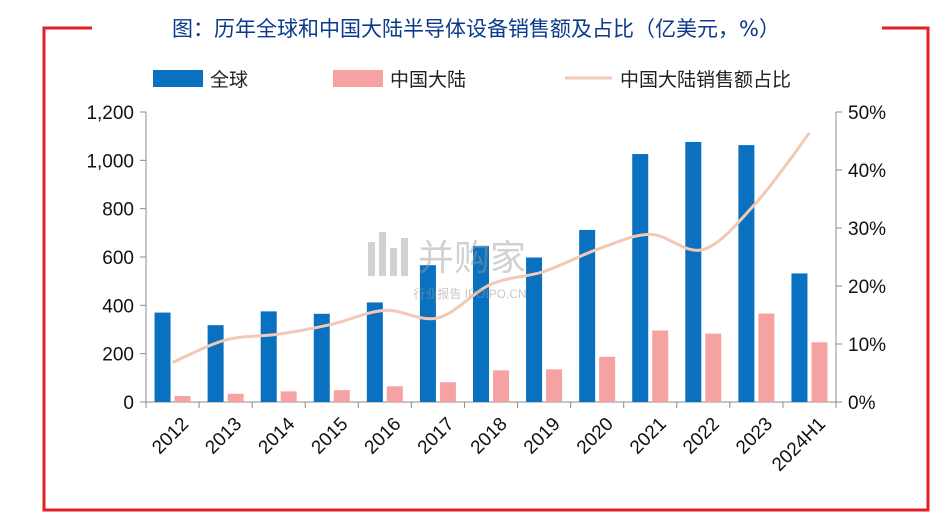 The width and height of the screenshot is (952, 519). Describe the element at coordinates (388, 254) in the screenshot. I see `watermark-logo` at that location.